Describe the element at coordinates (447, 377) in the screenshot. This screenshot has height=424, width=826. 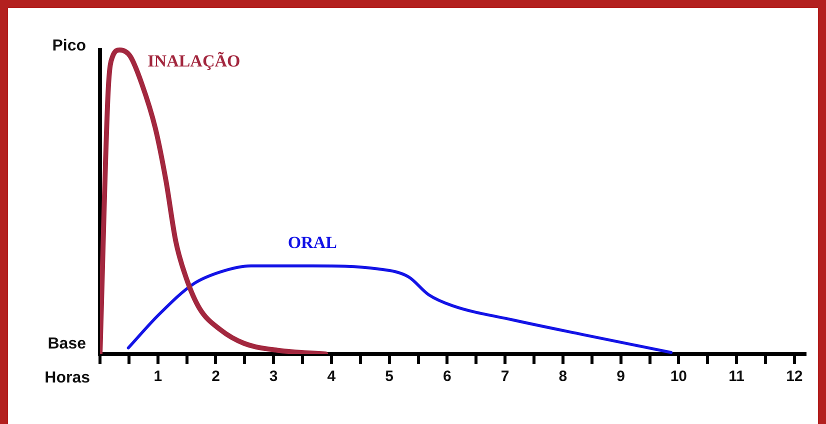
I see `x-tick-label: 6` at that location.